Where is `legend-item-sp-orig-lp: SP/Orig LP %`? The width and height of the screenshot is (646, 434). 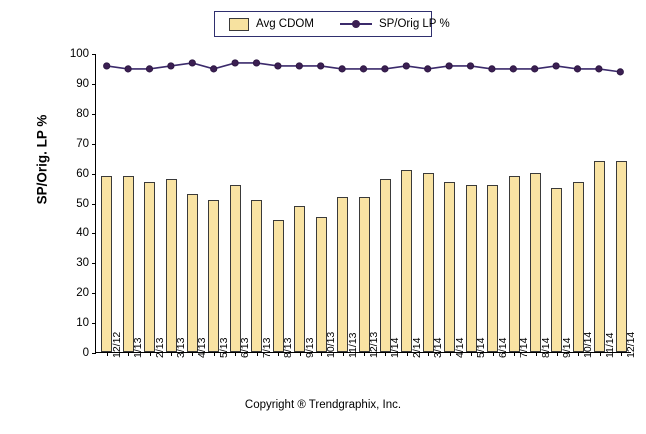
legend-item-sp-orig-lp: SP/Orig LP % is located at coordinates (394, 24).